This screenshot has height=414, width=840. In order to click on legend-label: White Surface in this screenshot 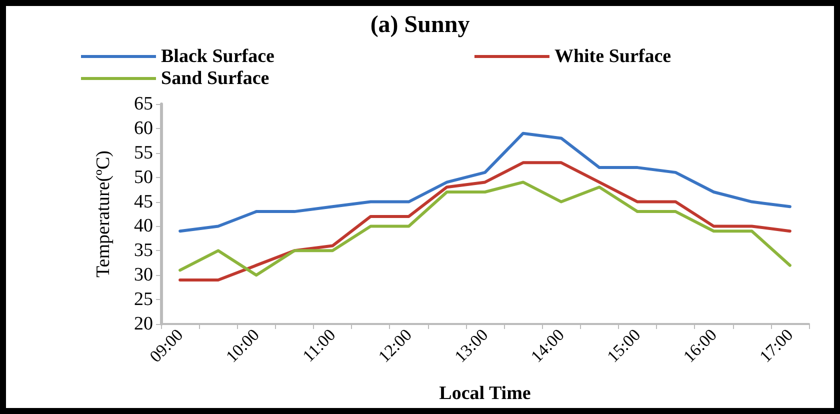, I will do `click(613, 56)`.